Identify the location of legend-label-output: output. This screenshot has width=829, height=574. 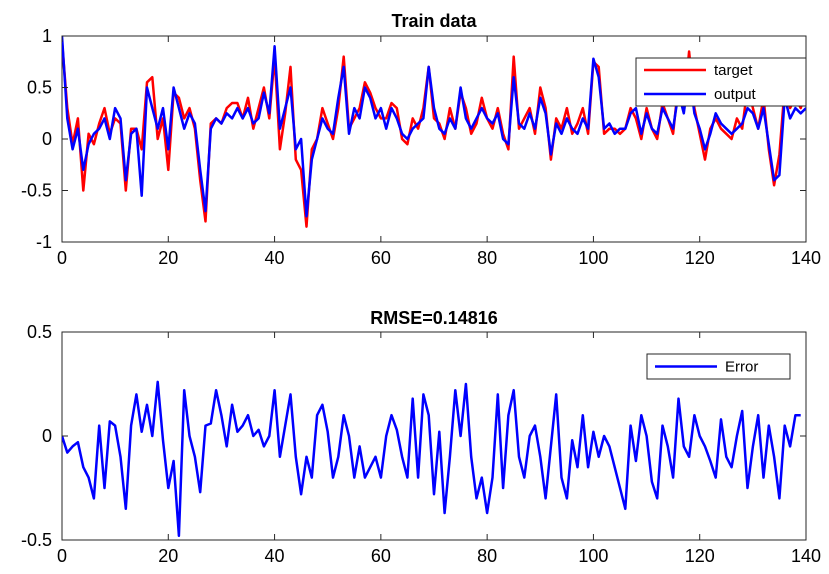
(735, 94).